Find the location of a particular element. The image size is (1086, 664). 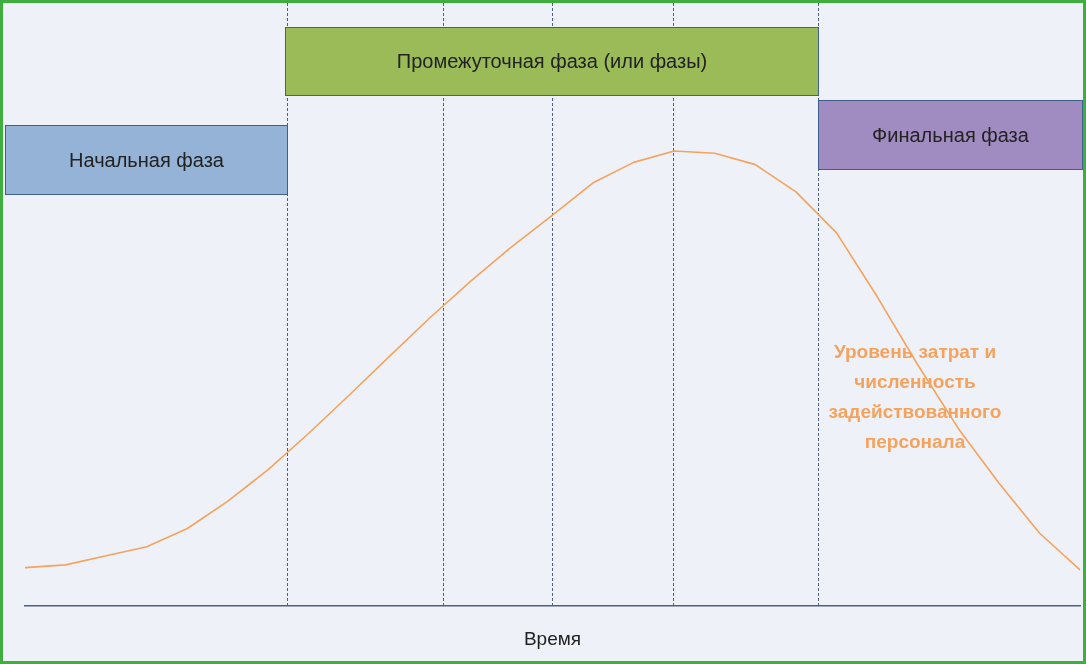

phase-box: Финальная фаза is located at coordinates (950, 135).